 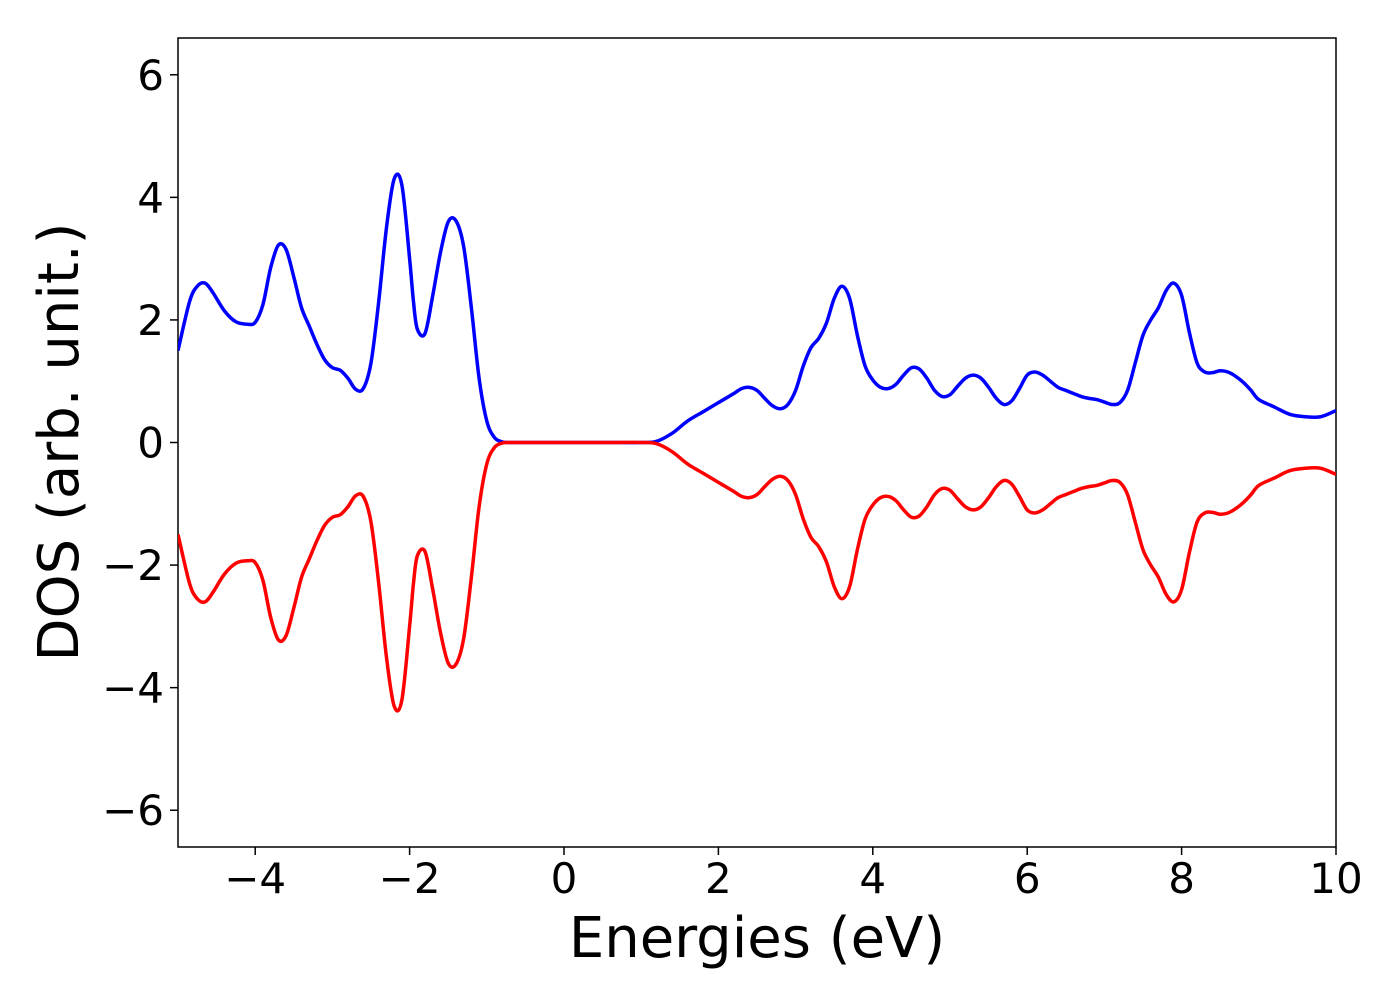 What do you see at coordinates (564, 878) in the screenshot?
I see `x-tick-label: 0` at bounding box center [564, 878].